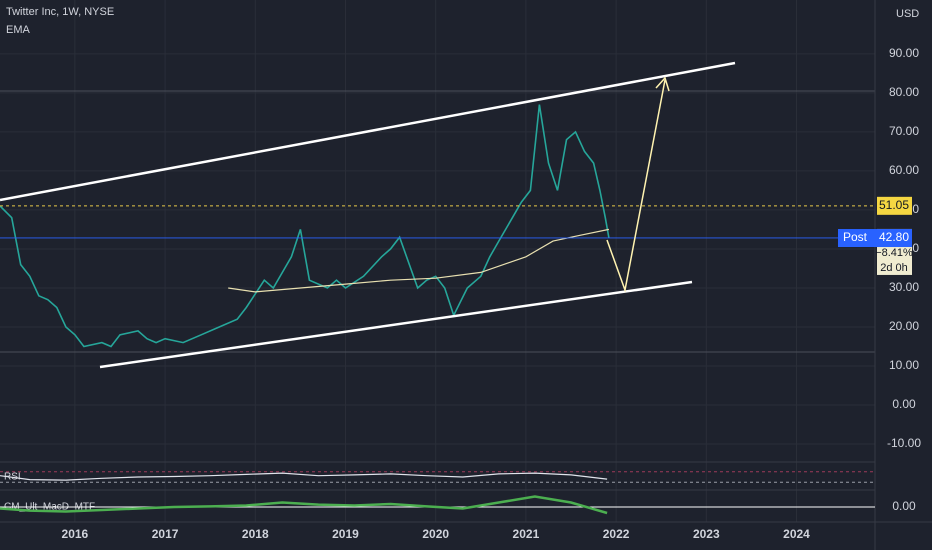 This screenshot has height=550, width=932. Describe the element at coordinates (904, 326) in the screenshot. I see `y-tick-label: 20.00` at that location.